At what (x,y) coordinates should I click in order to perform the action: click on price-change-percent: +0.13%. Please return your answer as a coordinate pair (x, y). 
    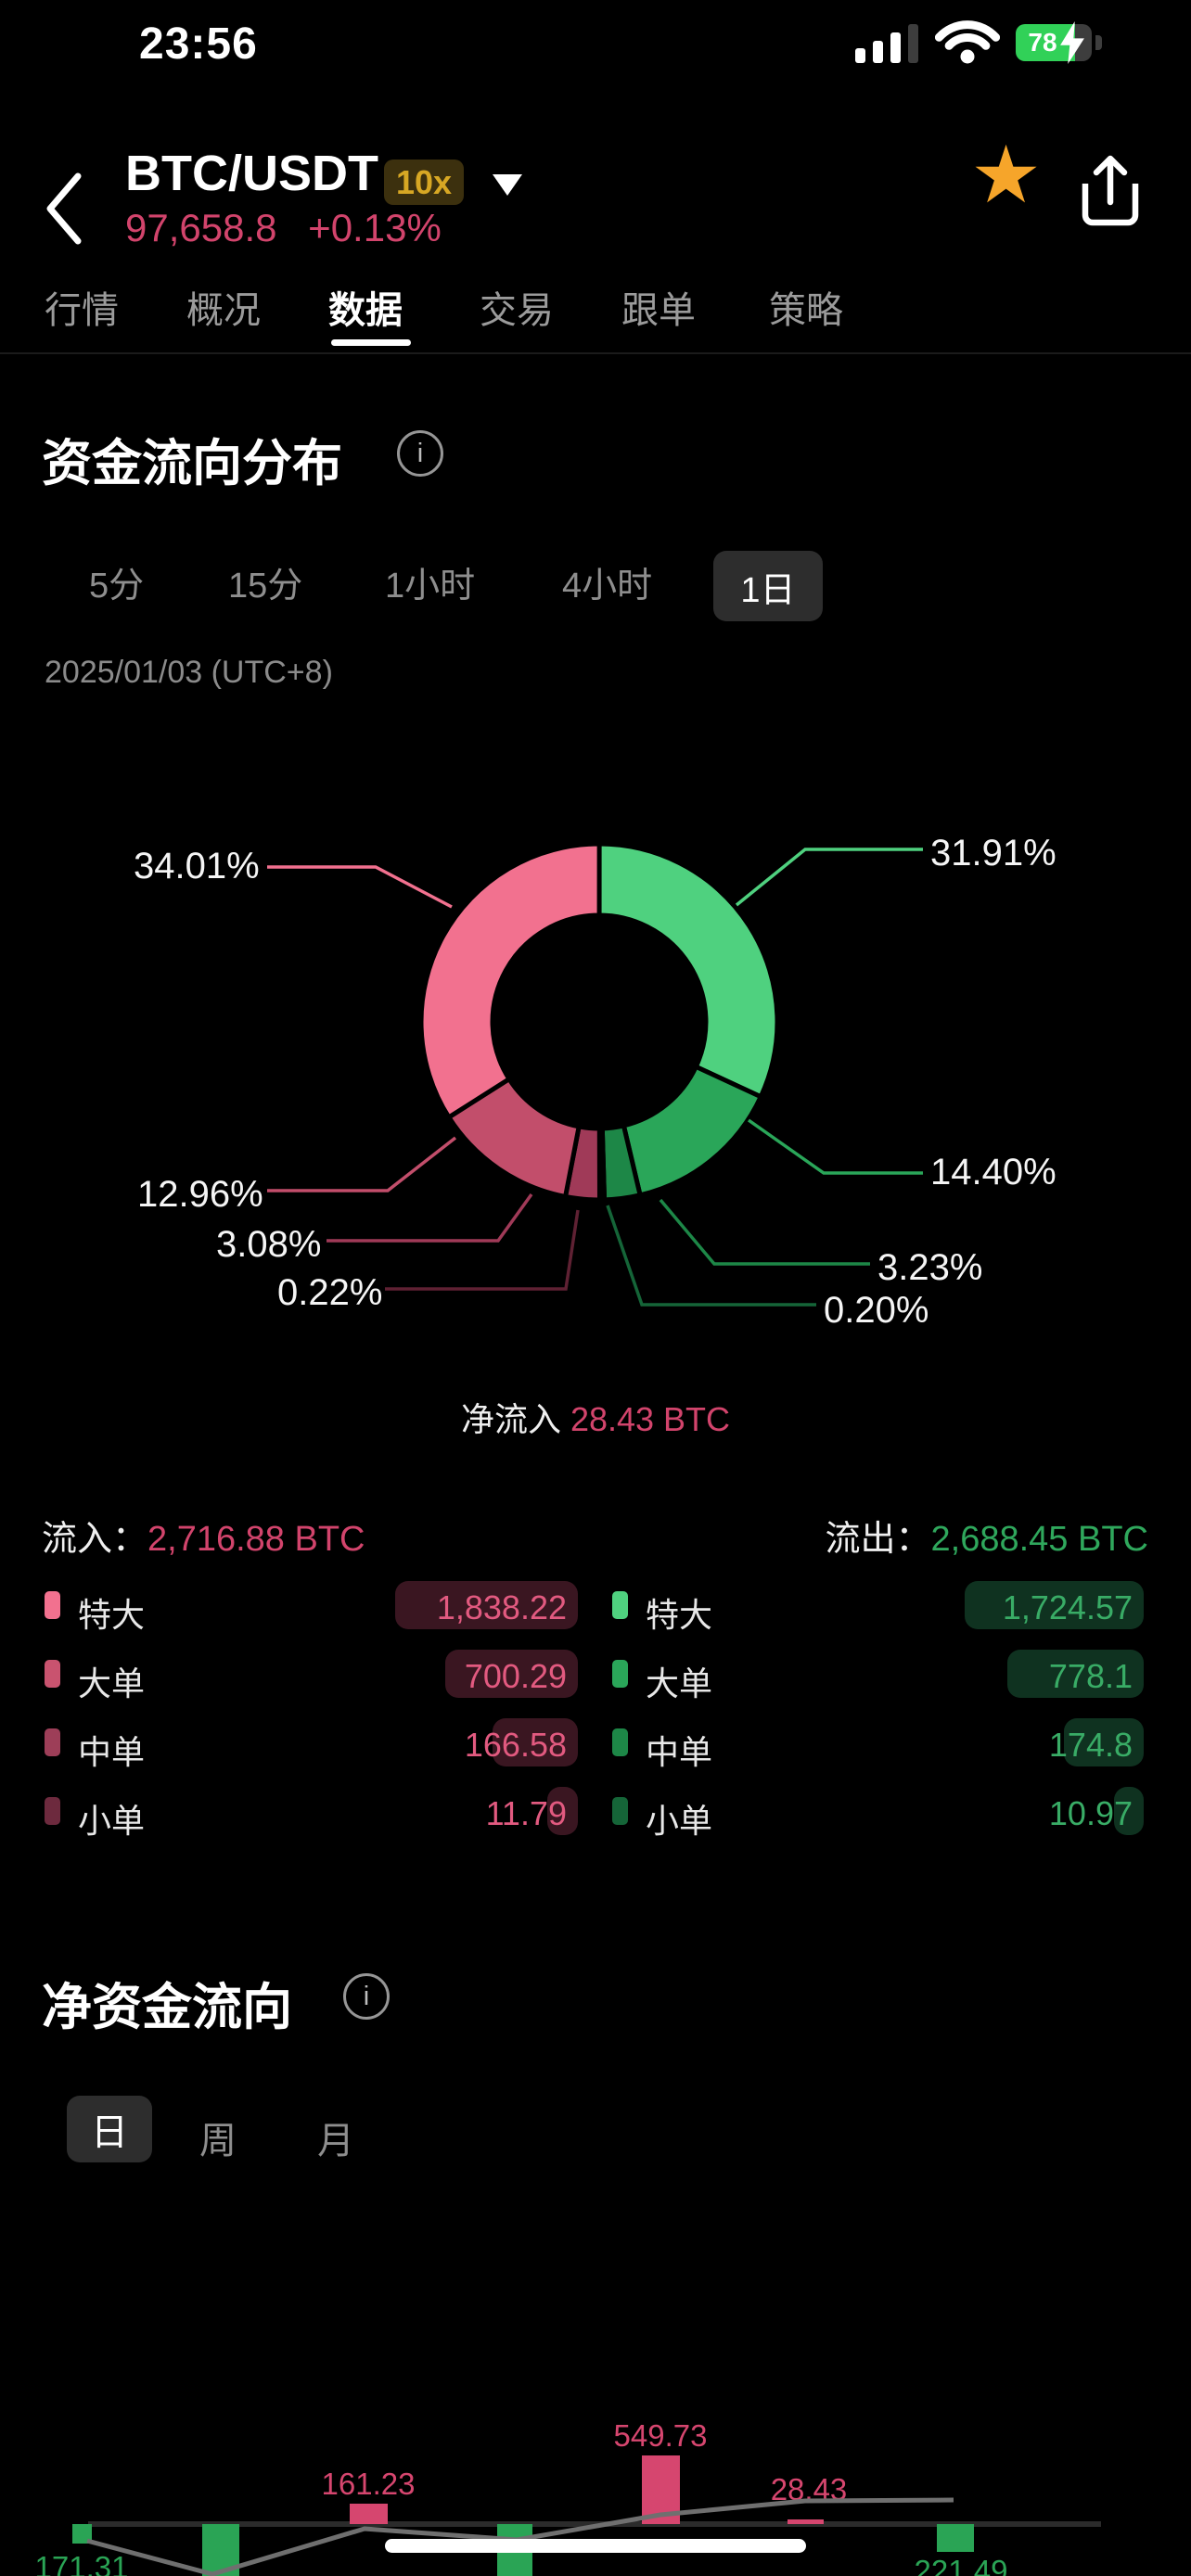
    Looking at the image, I should click on (375, 227).